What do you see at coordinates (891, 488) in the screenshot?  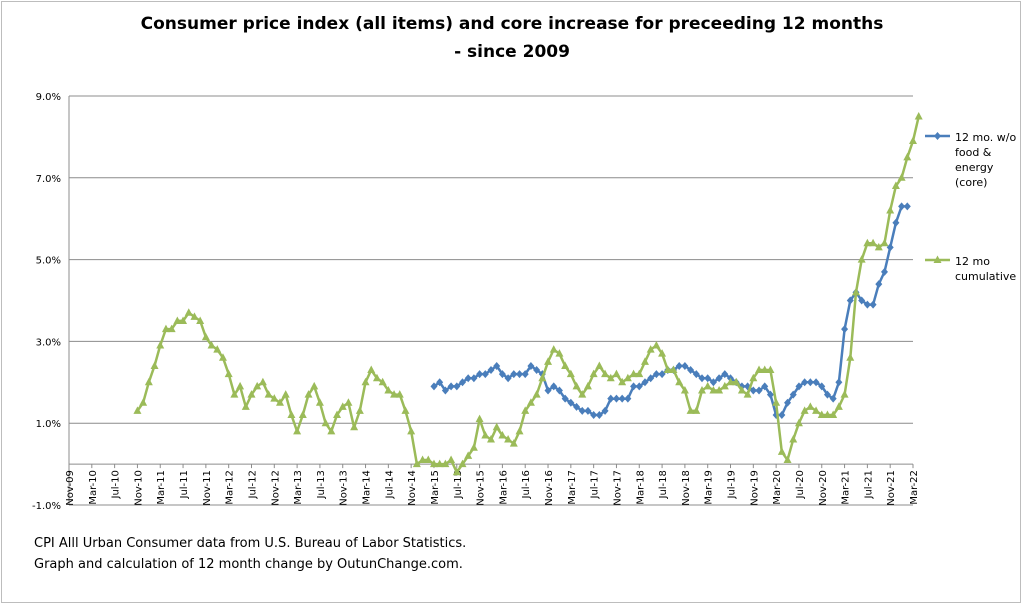 I see `x-tick-label: Nov-21` at bounding box center [891, 488].